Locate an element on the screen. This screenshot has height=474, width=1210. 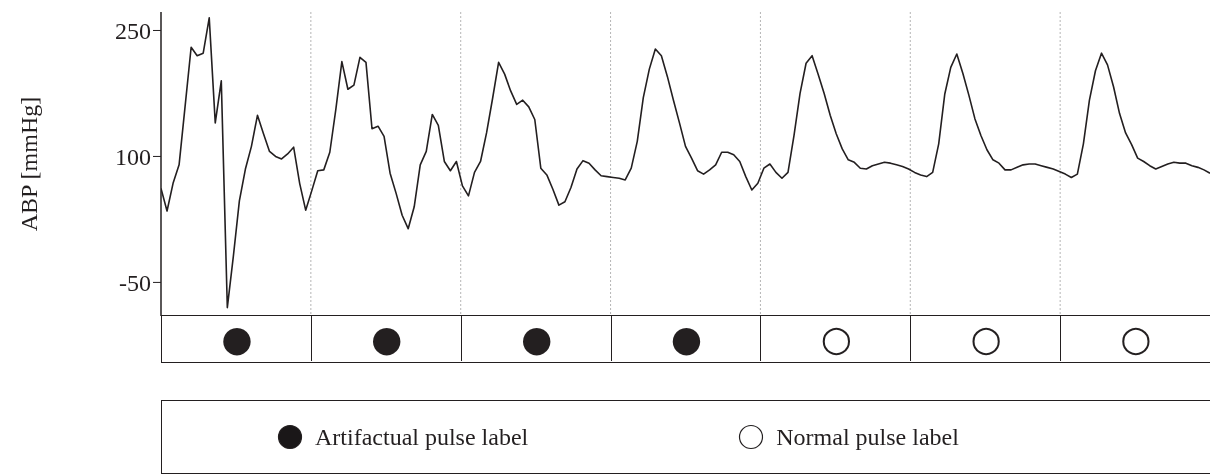
legend-label: Normal pulse label is located at coordinates (867, 437).